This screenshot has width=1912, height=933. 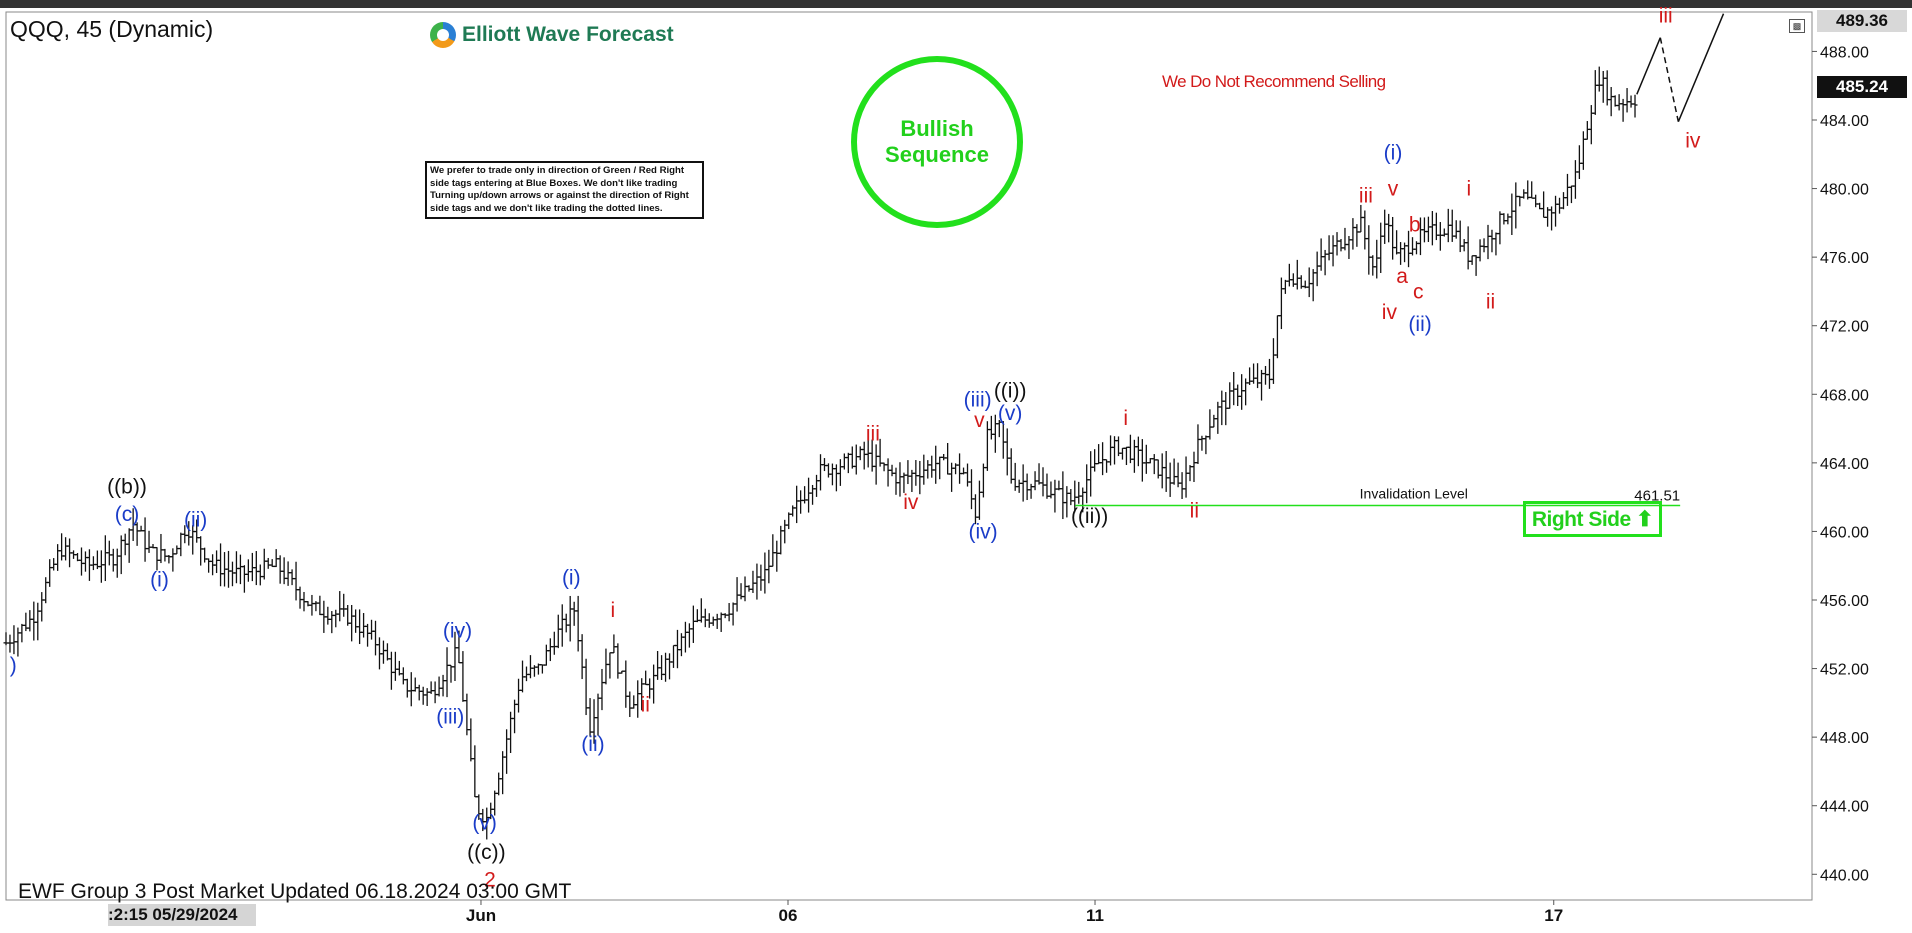 I want to click on y-tick-label: 460.00, so click(x=1844, y=532).